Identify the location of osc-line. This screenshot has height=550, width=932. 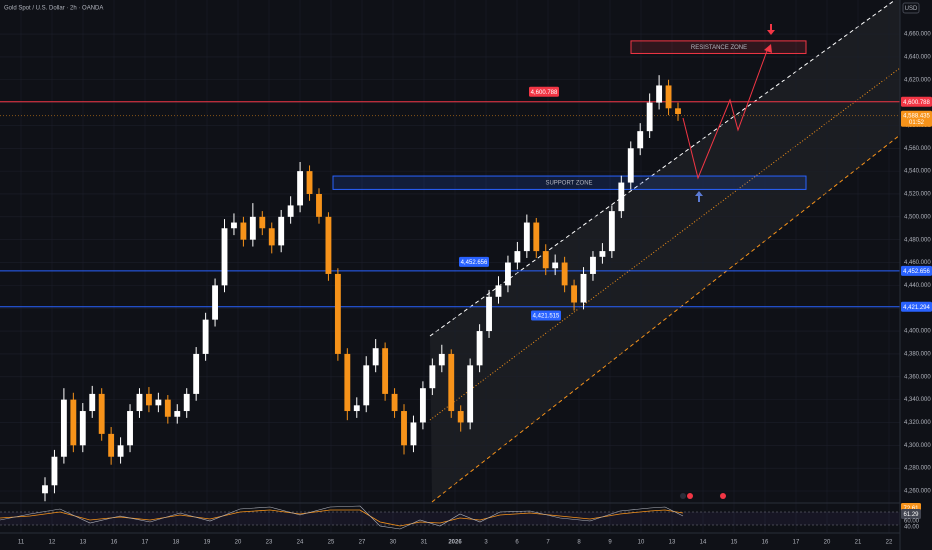
(342, 517).